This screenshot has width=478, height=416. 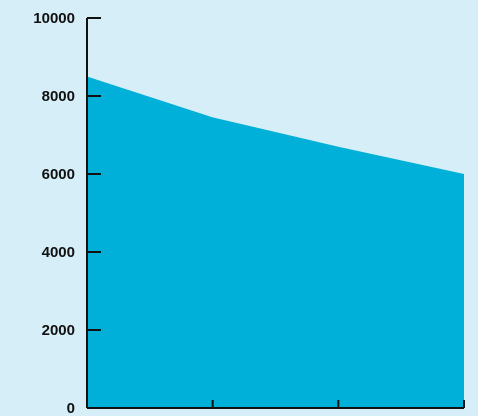 What do you see at coordinates (67, 213) in the screenshot?
I see `y-axis-ticks: 0 2000 4000 6000 8000 10000` at bounding box center [67, 213].